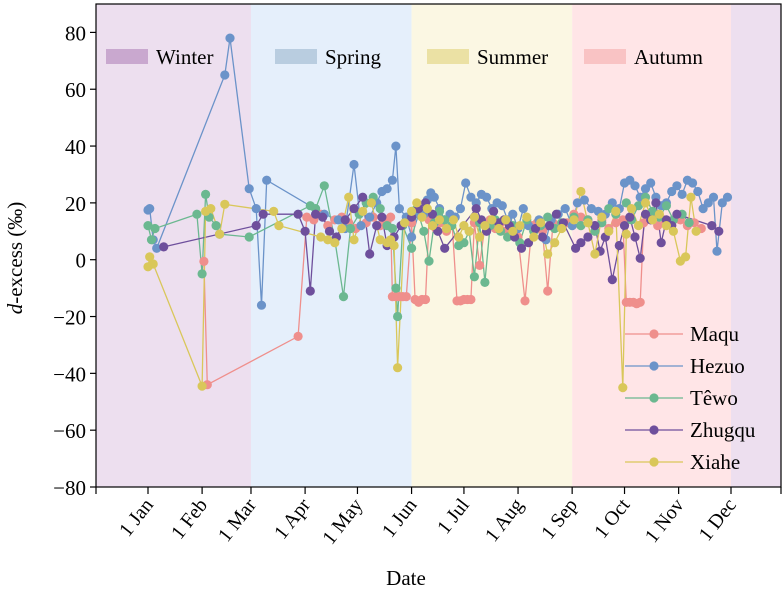 This screenshot has height=591, width=784. I want to click on x-tick-label-1-sep: 1 Sep, so click(559, 519).